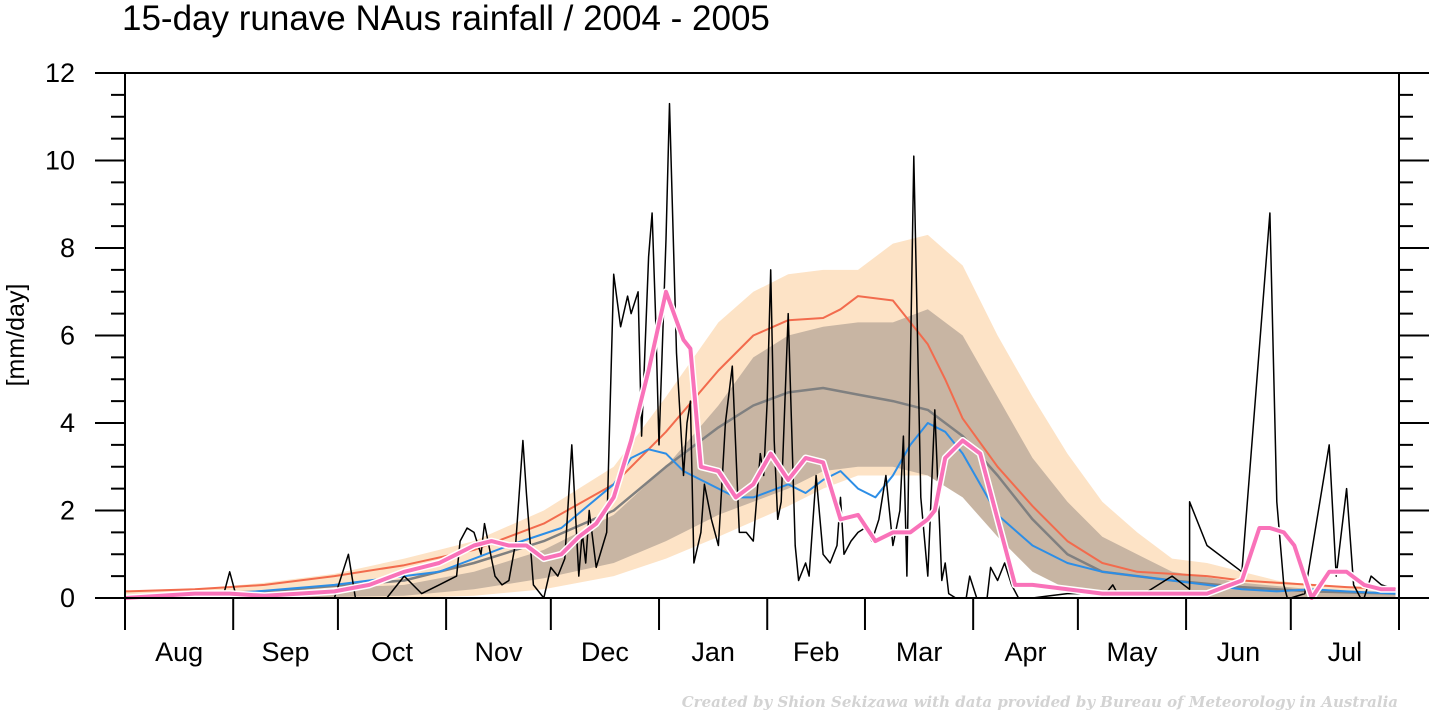  What do you see at coordinates (713, 652) in the screenshot?
I see `x-tick-label: Jan` at bounding box center [713, 652].